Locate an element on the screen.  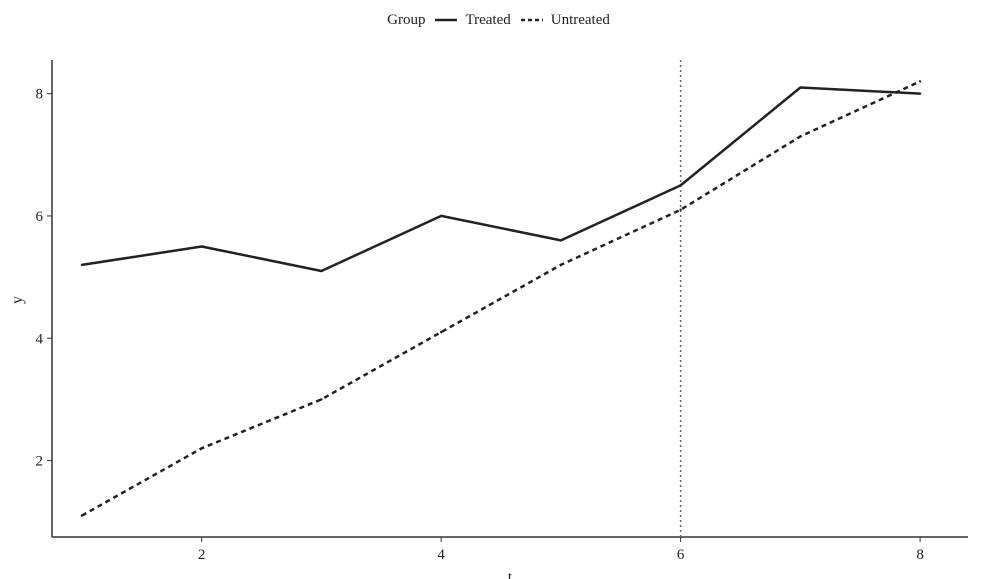
x-tick-label: 8 is located at coordinates (920, 555).